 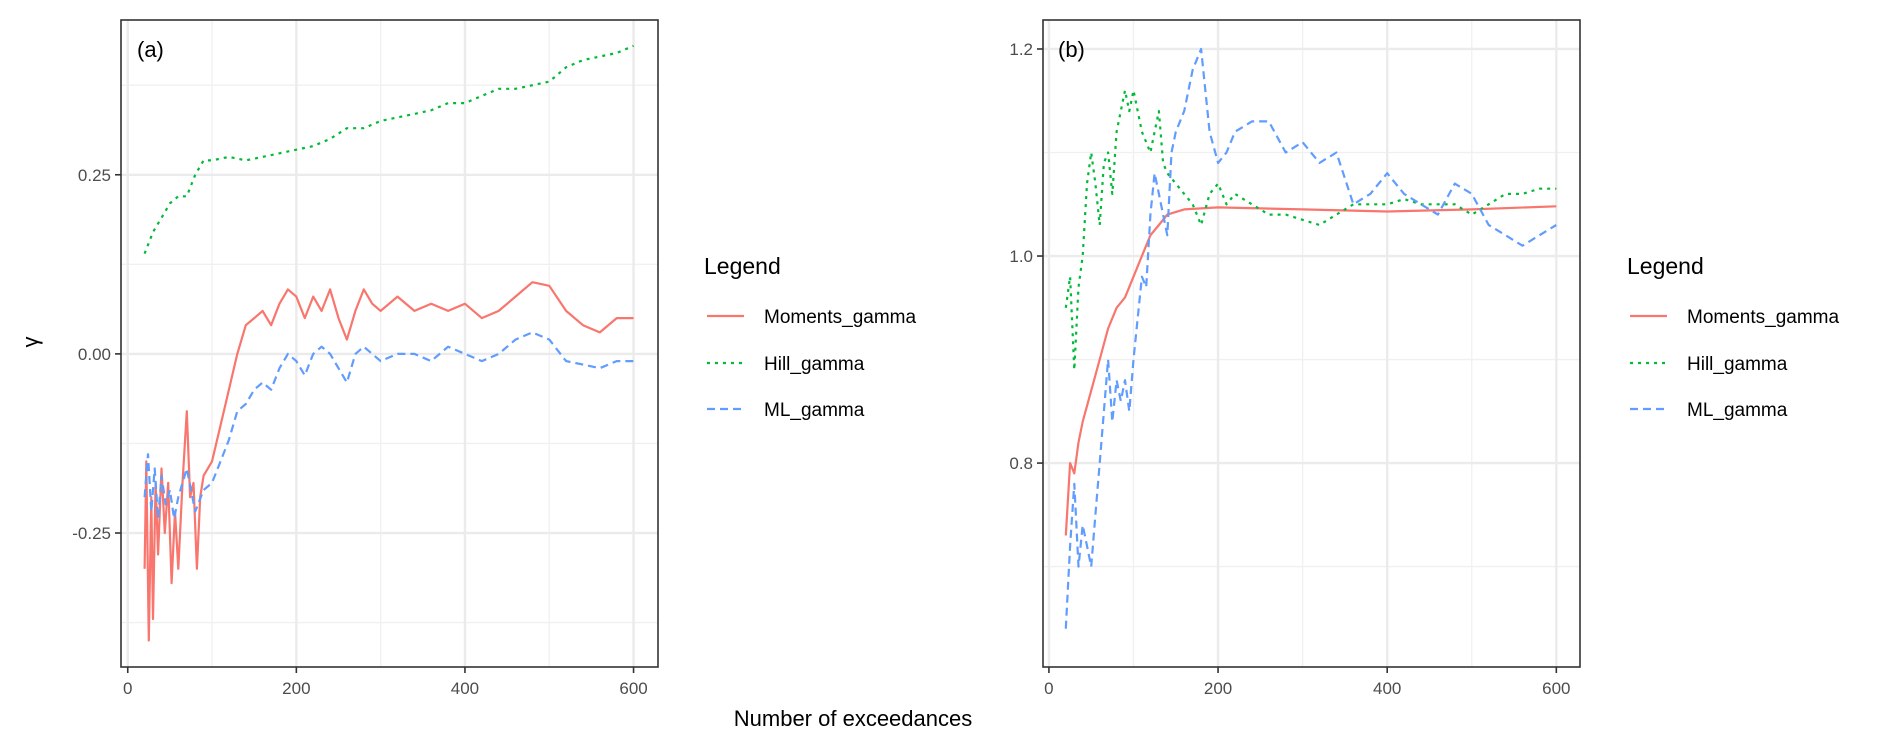 I want to click on series-line-ml-gamma, so click(x=388, y=425).